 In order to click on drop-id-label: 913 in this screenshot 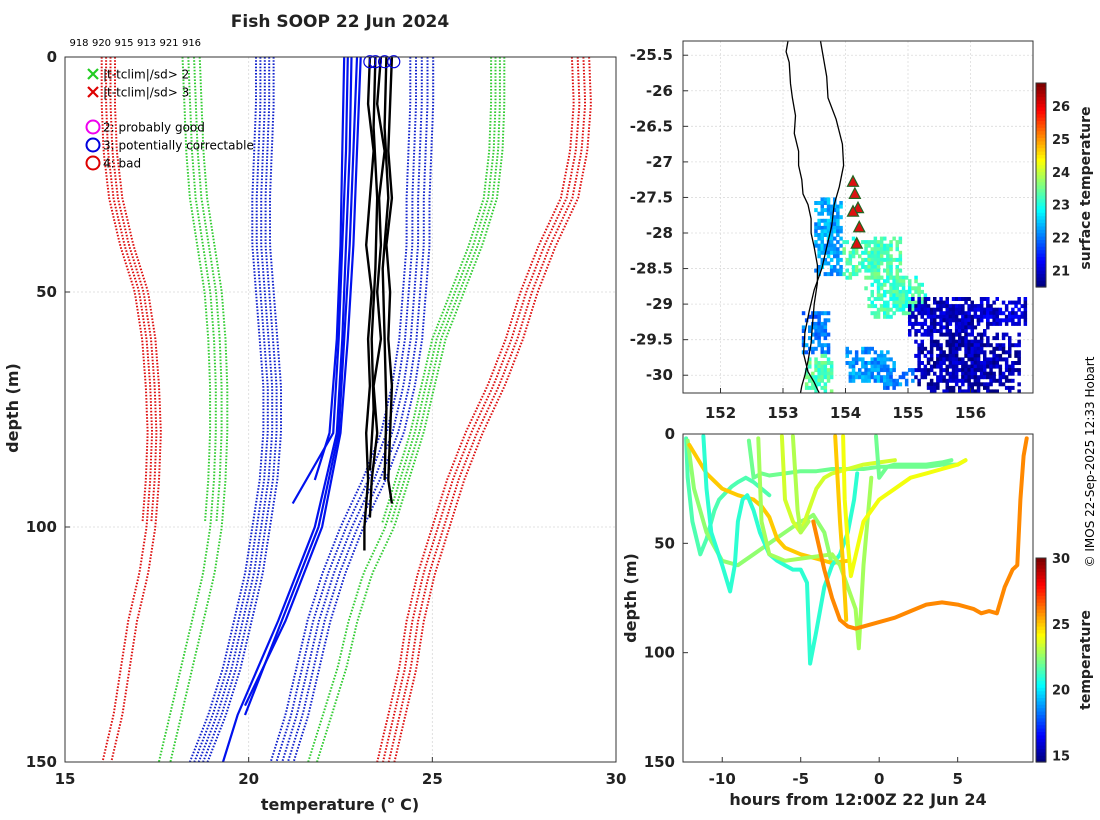, I will do `click(146, 43)`.